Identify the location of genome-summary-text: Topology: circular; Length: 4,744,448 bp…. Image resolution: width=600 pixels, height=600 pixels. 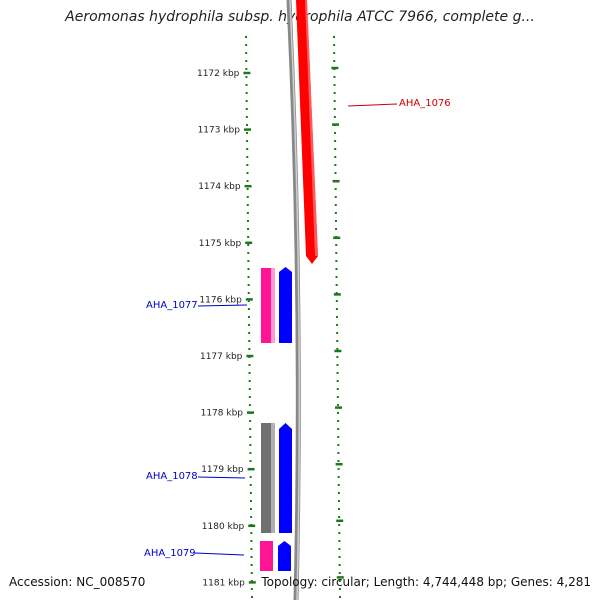
(426, 582).